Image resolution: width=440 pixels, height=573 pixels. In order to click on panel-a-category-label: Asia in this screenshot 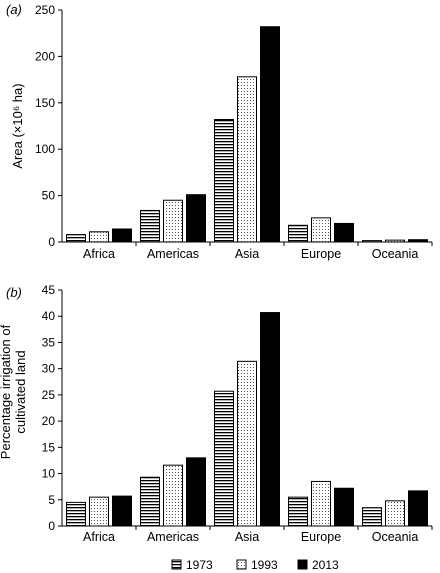, I will do `click(247, 254)`.